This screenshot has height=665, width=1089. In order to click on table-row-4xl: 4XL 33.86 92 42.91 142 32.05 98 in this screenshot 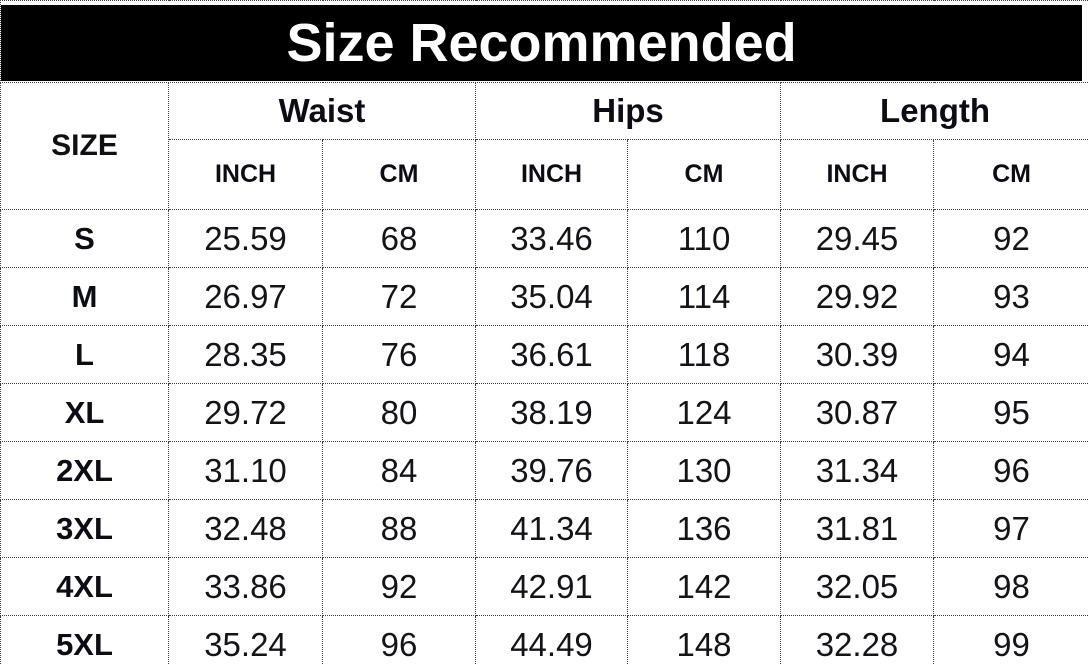, I will do `click(544, 586)`.